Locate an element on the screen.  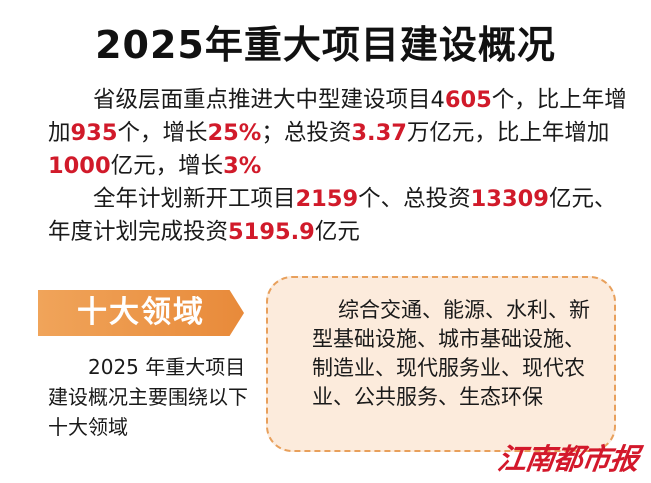
highlight-number: 2159 is located at coordinates (327, 199).